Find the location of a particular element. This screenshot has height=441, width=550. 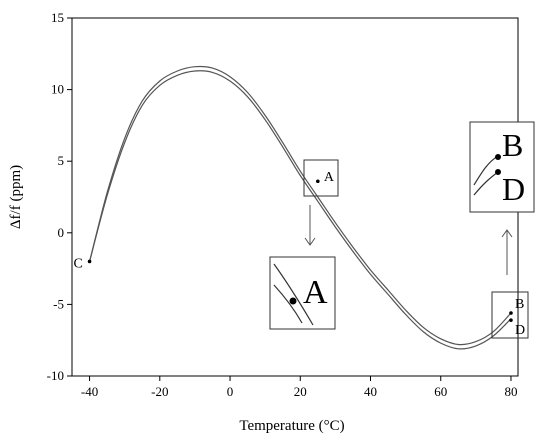

x-tick-label: 60 is located at coordinates (440, 391).